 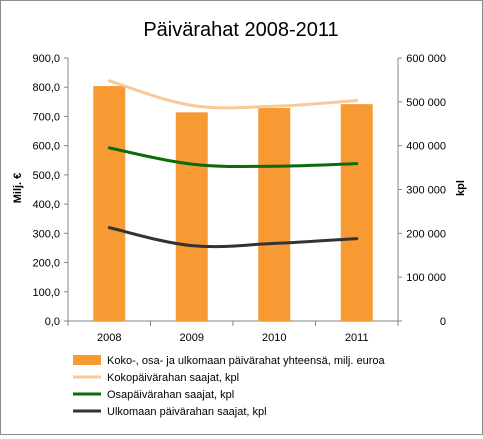 I want to click on y2-tick-label: 200 000, so click(x=426, y=234).